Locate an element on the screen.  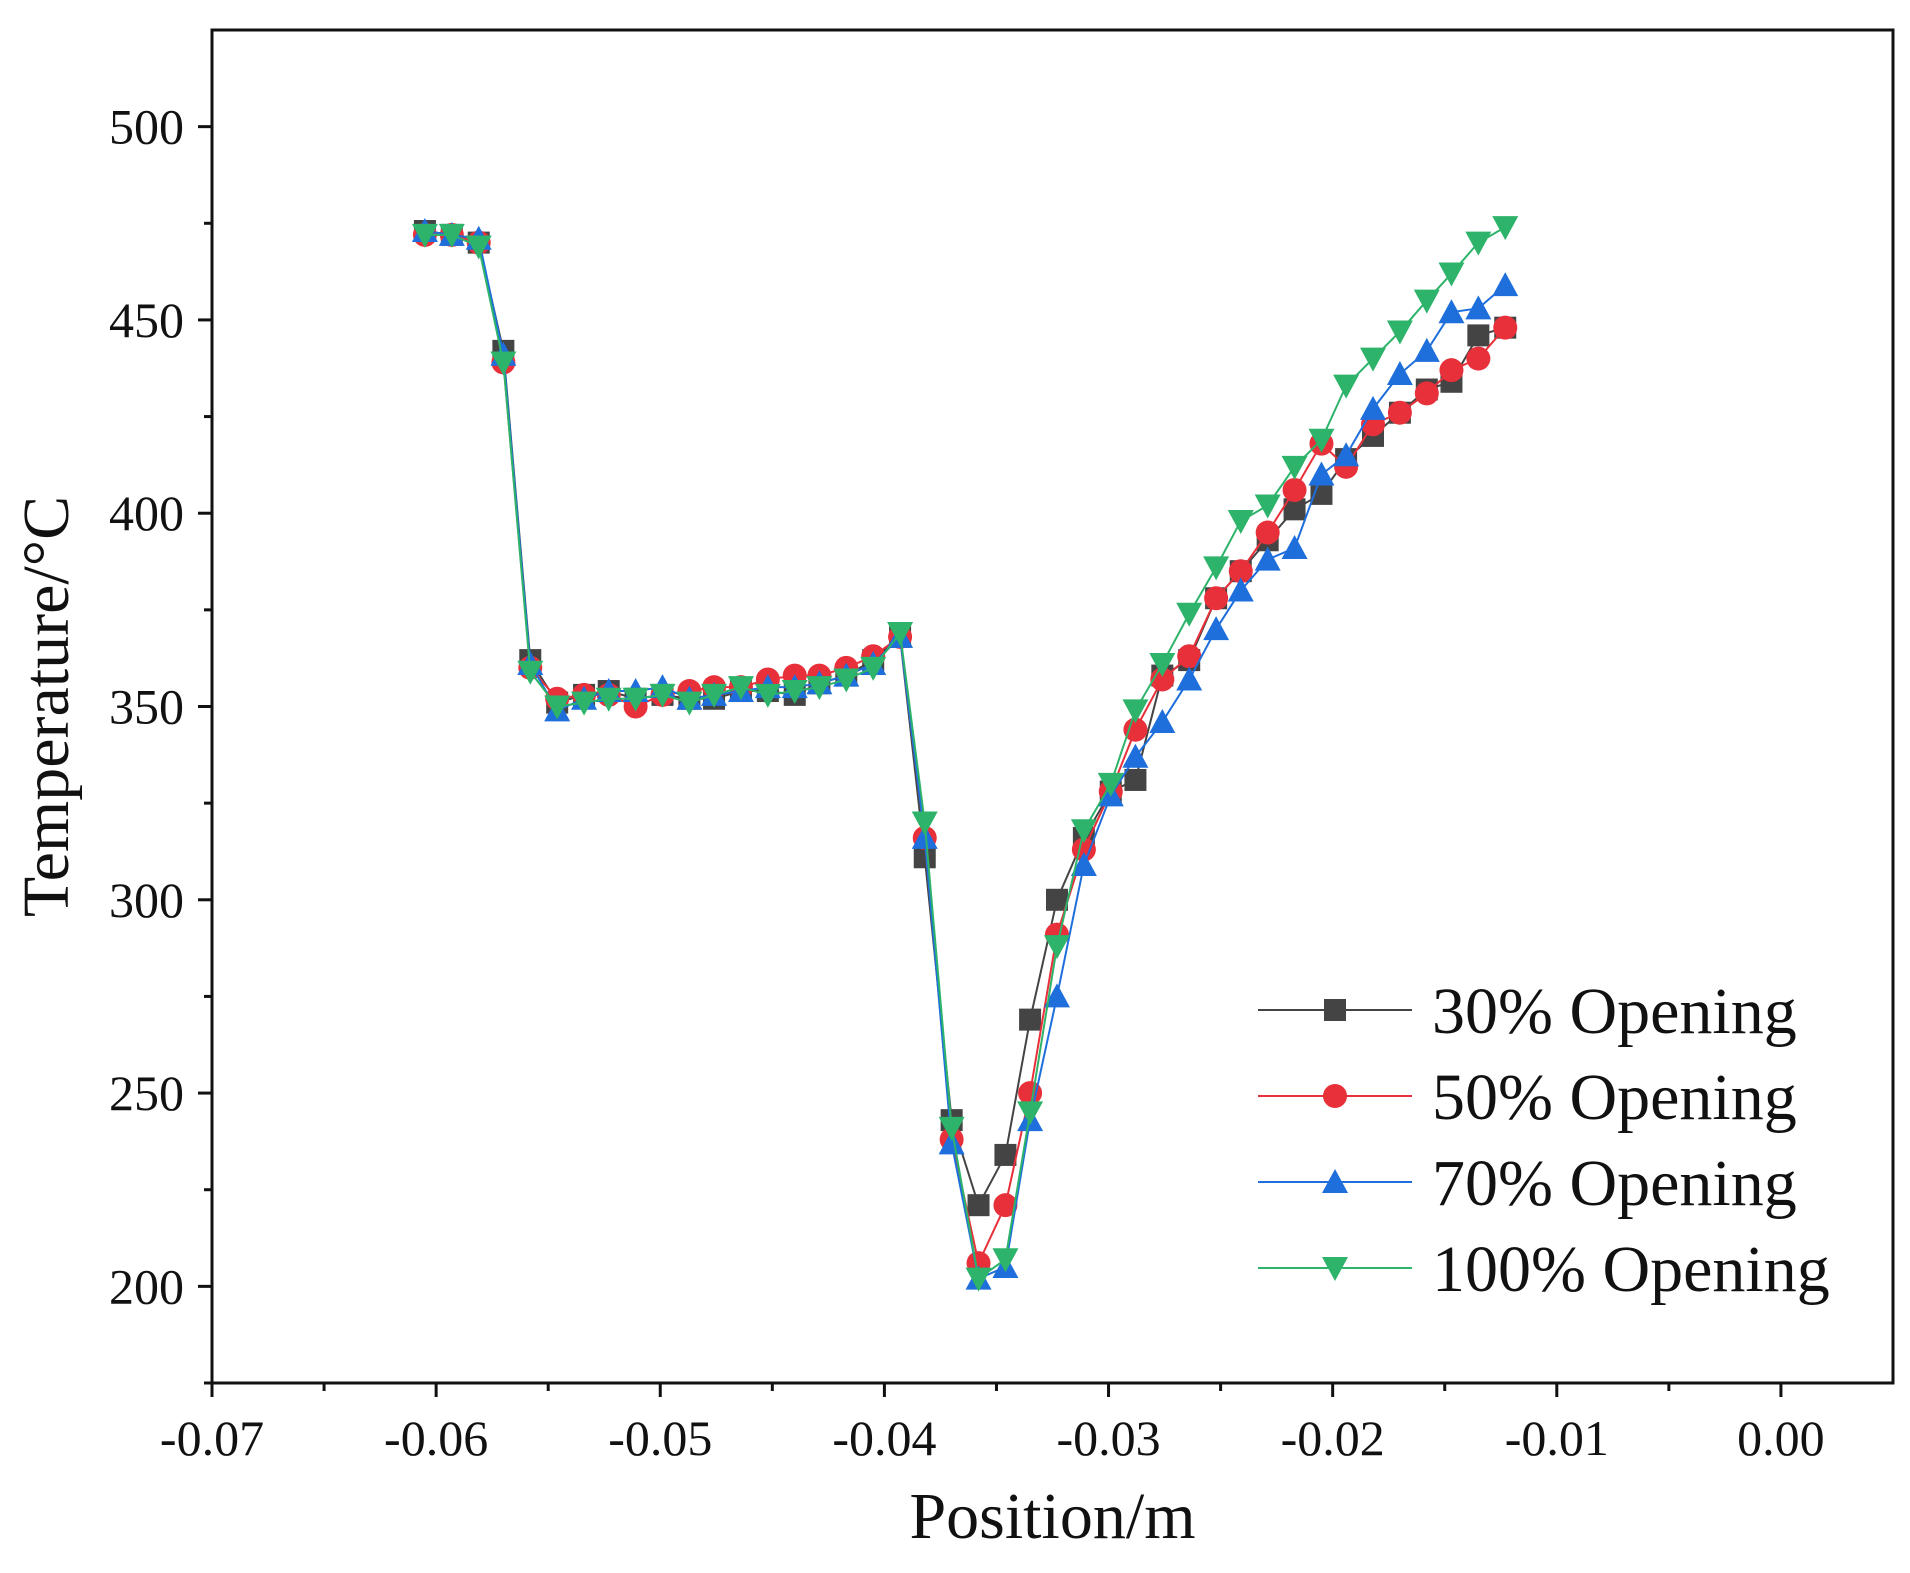
legend-label: 50% Opening is located at coordinates (1614, 1097).